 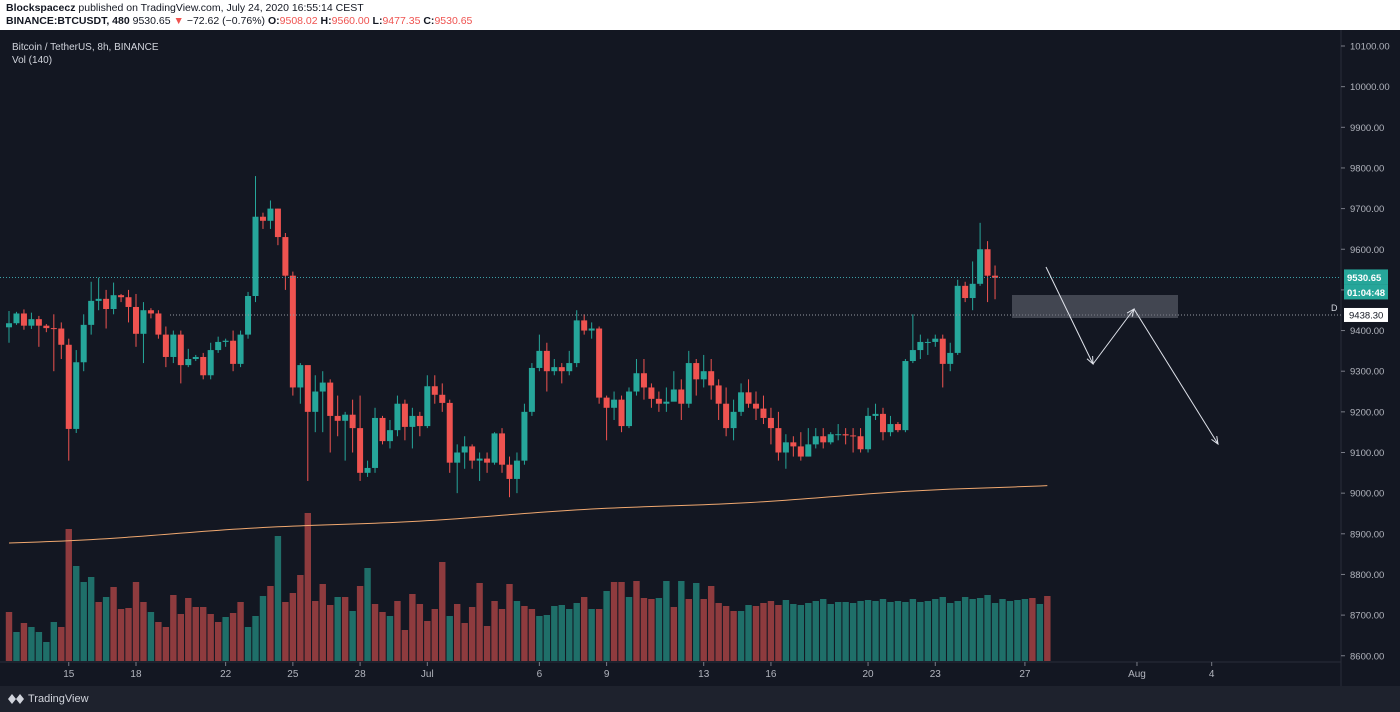 What do you see at coordinates (16, 699) in the screenshot?
I see `tradingview-logo-icon` at bounding box center [16, 699].